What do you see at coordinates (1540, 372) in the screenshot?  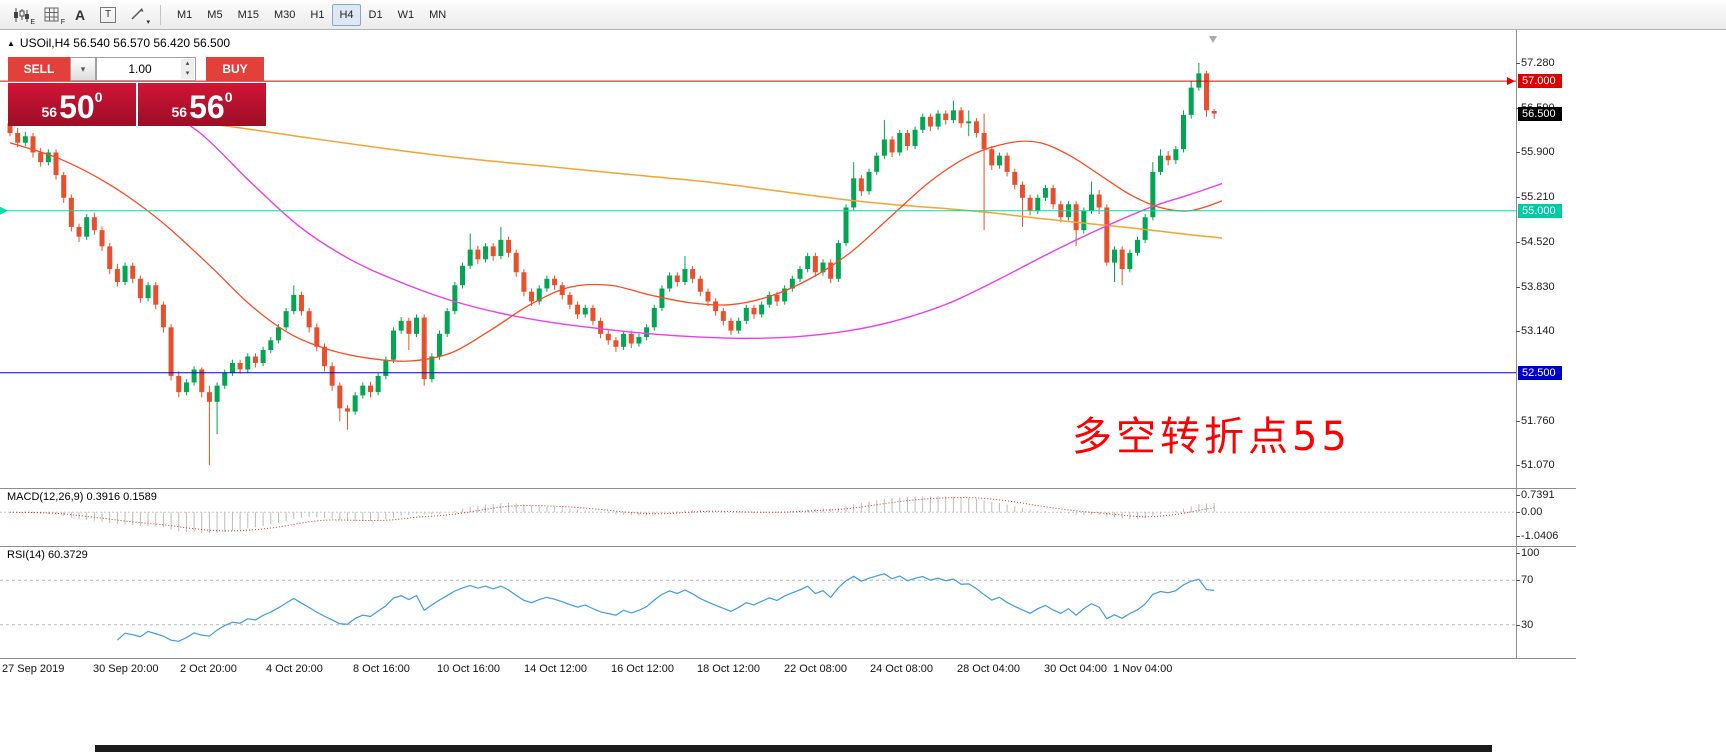 I see `price-axis-label: 52.500` at bounding box center [1540, 372].